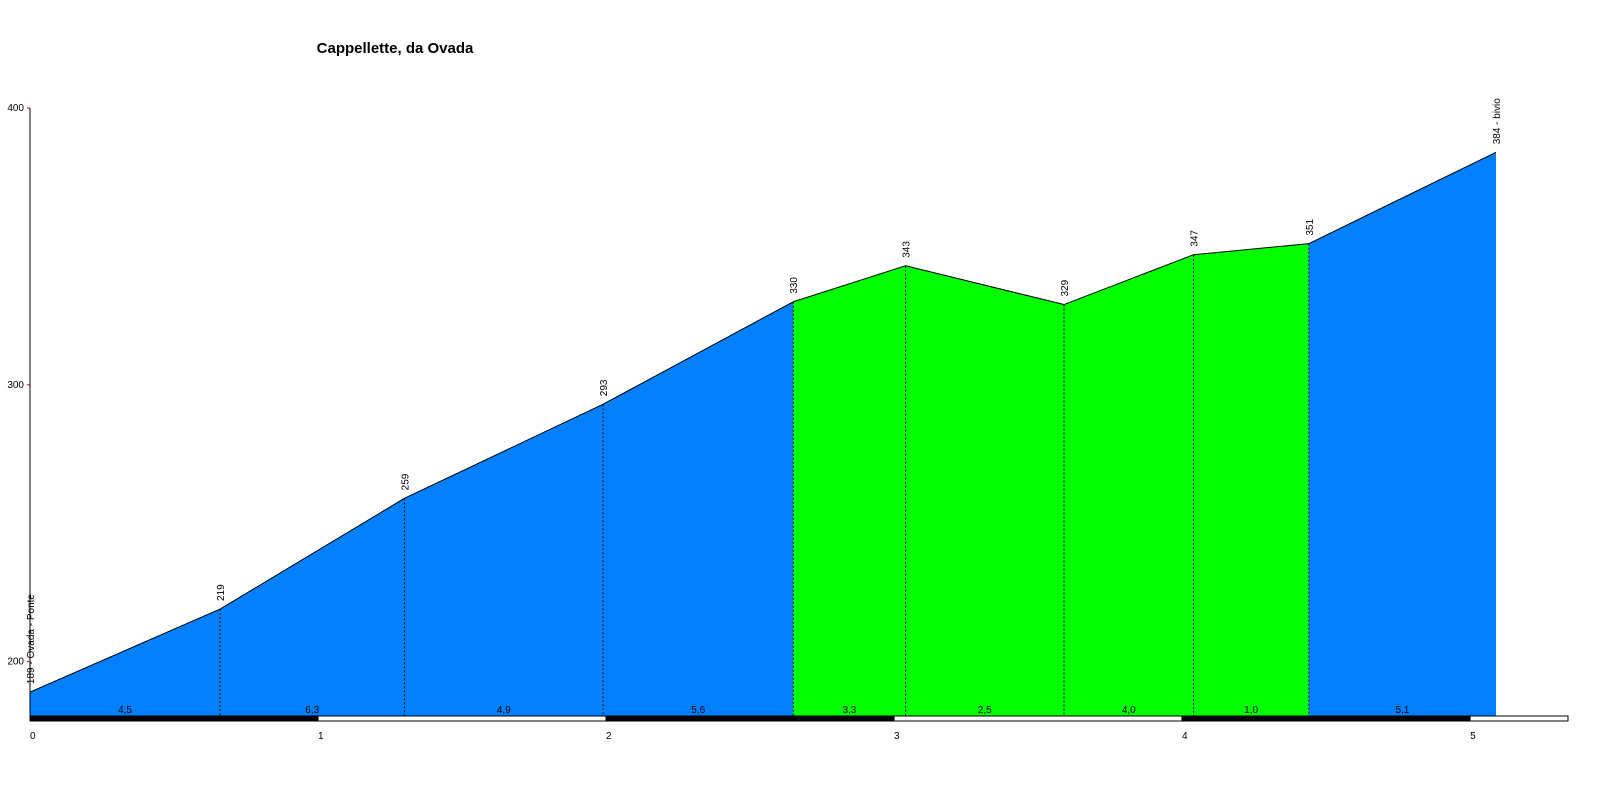 The width and height of the screenshot is (1600, 800). What do you see at coordinates (395, 48) in the screenshot?
I see `chart-title: Cappellette, da Ovada` at bounding box center [395, 48].